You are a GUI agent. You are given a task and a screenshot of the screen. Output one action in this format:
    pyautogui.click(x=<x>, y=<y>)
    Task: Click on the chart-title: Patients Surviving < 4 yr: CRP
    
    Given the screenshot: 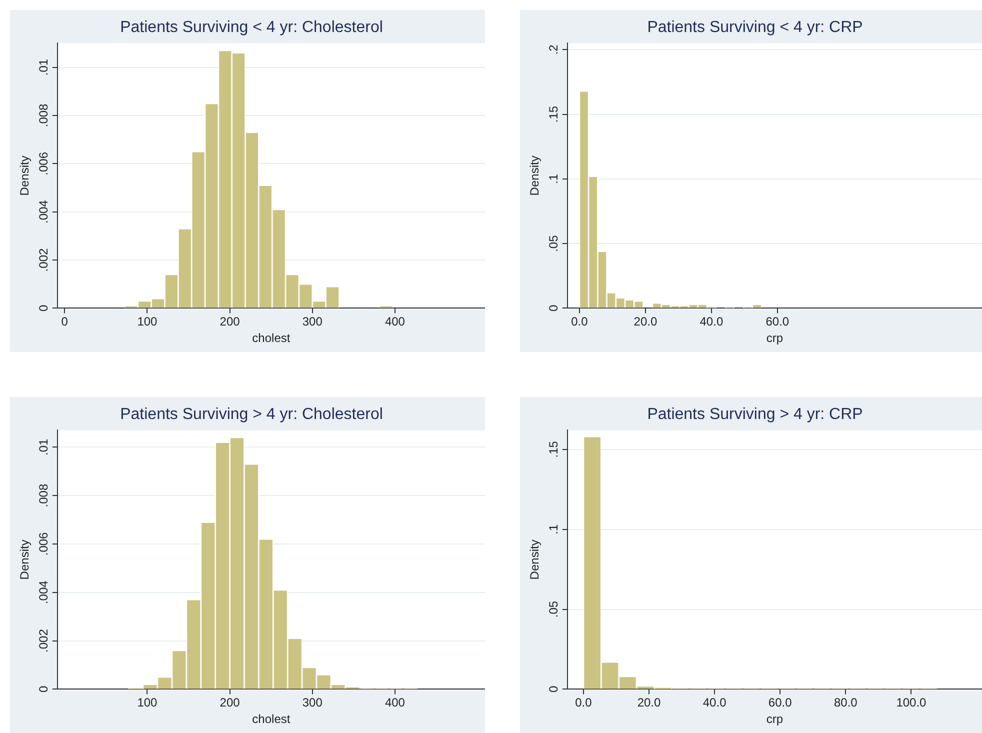 What is the action you would take?
    pyautogui.click(x=755, y=27)
    